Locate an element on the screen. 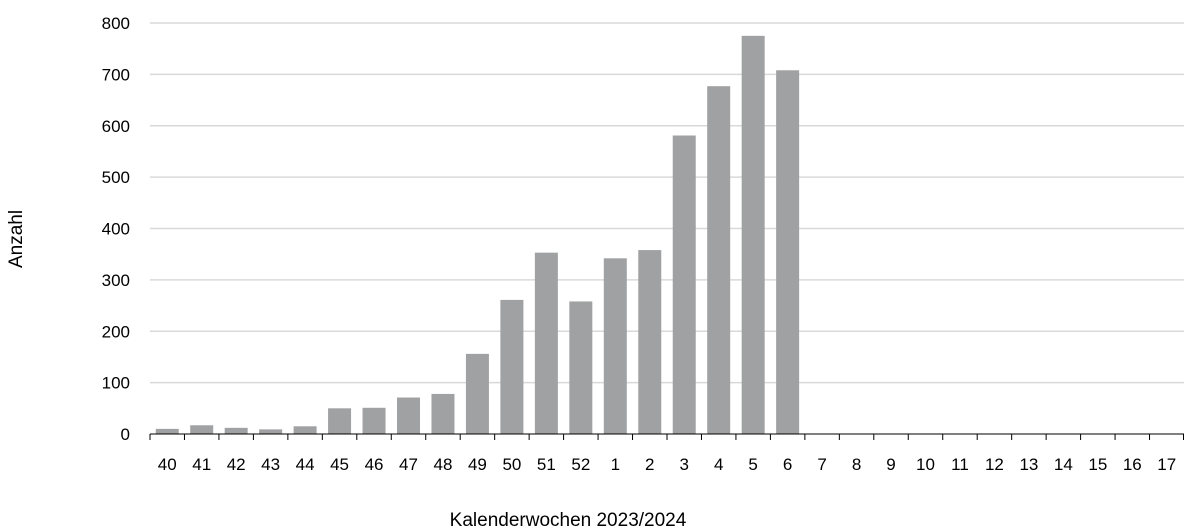  x-tick-label: 45 is located at coordinates (339, 464).